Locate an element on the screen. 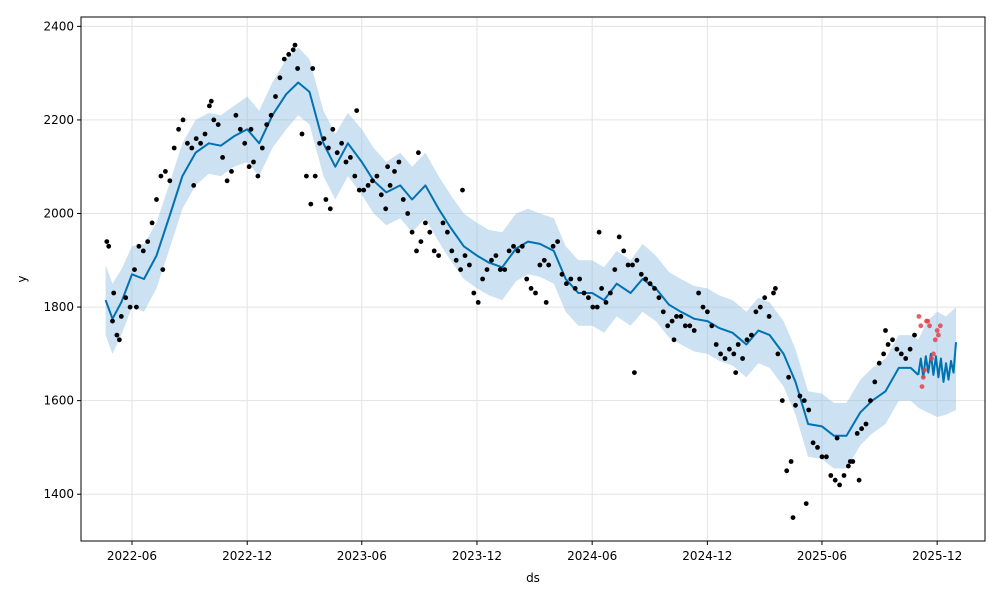 This screenshot has width=1000, height=600. y-axis-ticks: 1400 1600 1800 2000 2200 2400 is located at coordinates (62, 260).